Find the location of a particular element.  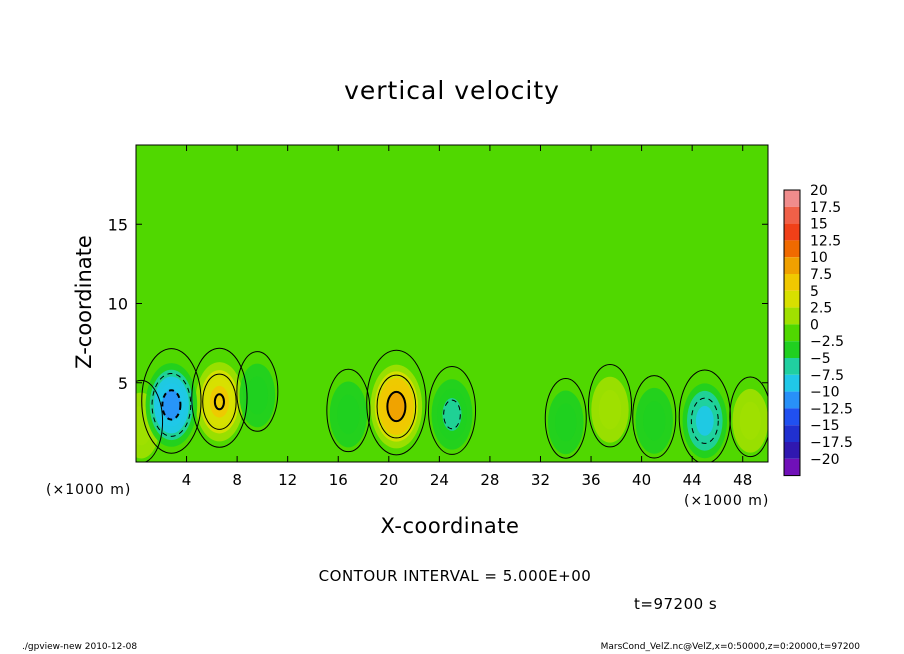

y-axis-unit-label: (×1000 m) is located at coordinates (89, 490).